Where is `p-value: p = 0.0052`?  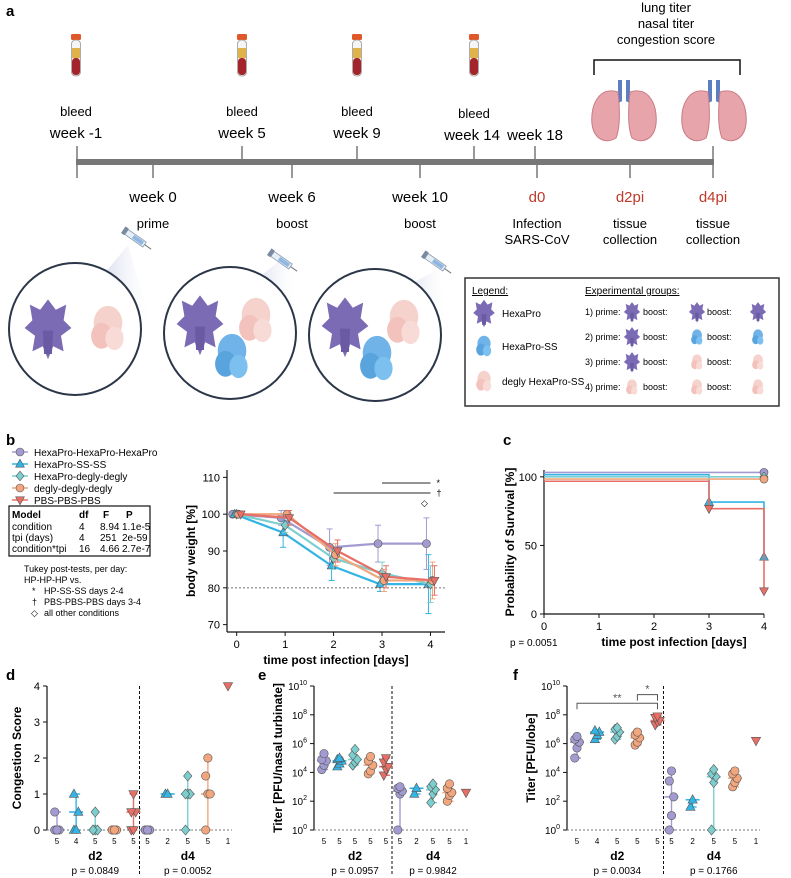 p-value: p = 0.0052 is located at coordinates (188, 871).